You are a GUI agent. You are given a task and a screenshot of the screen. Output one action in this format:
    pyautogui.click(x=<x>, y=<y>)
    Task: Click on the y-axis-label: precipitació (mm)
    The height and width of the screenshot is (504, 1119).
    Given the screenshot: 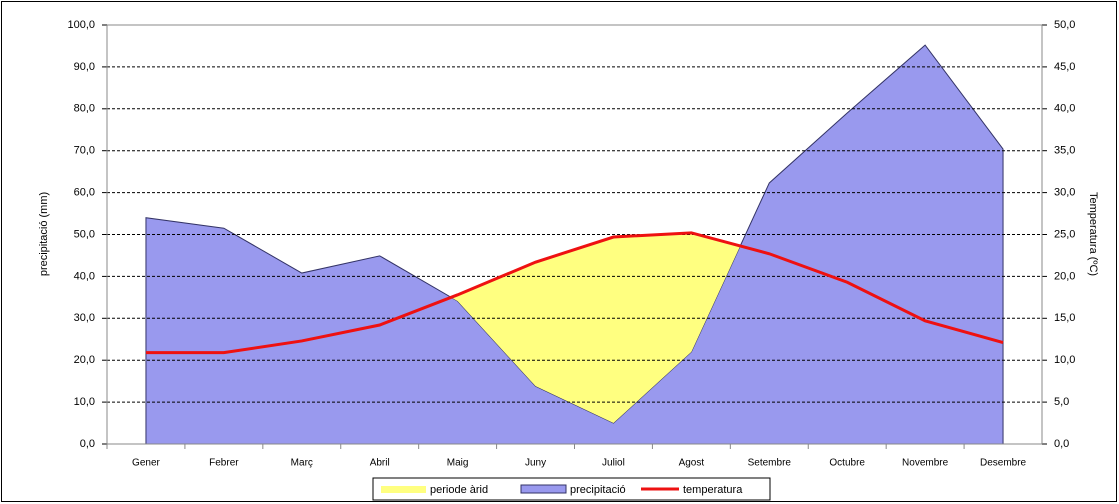 What is the action you would take?
    pyautogui.click(x=44, y=234)
    